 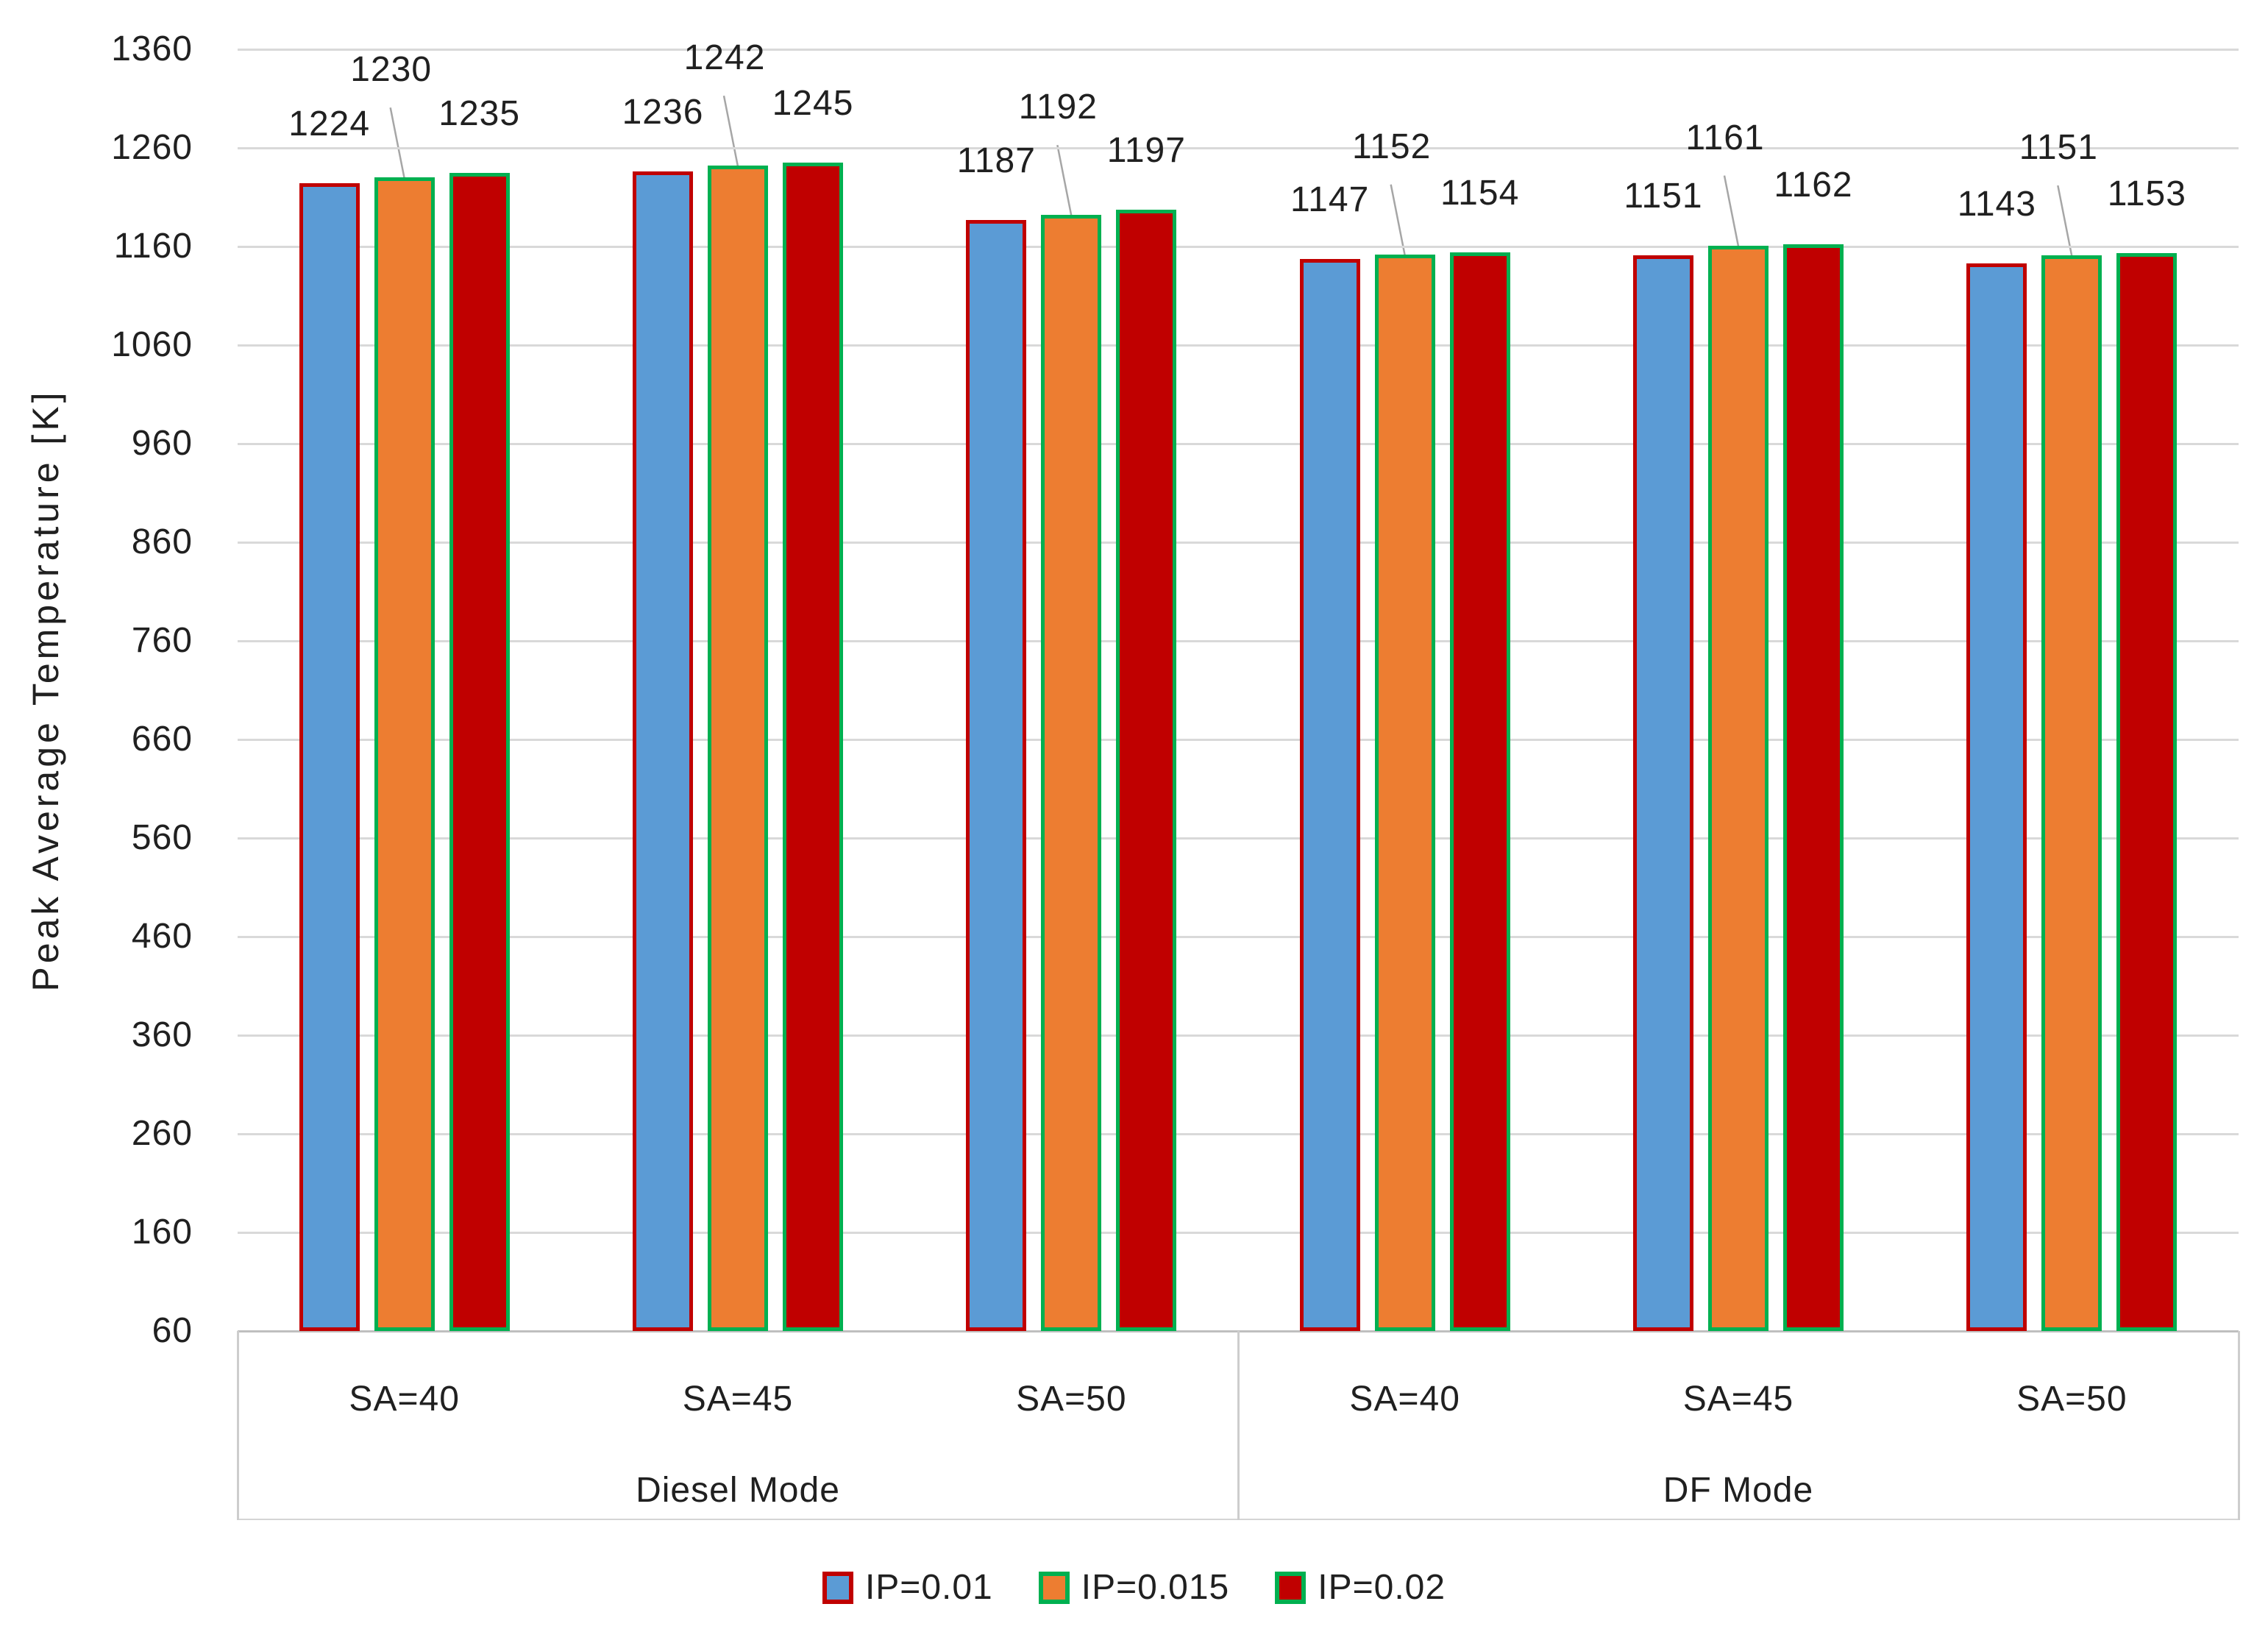 I want to click on data-label: 1147, so click(x=1330, y=200).